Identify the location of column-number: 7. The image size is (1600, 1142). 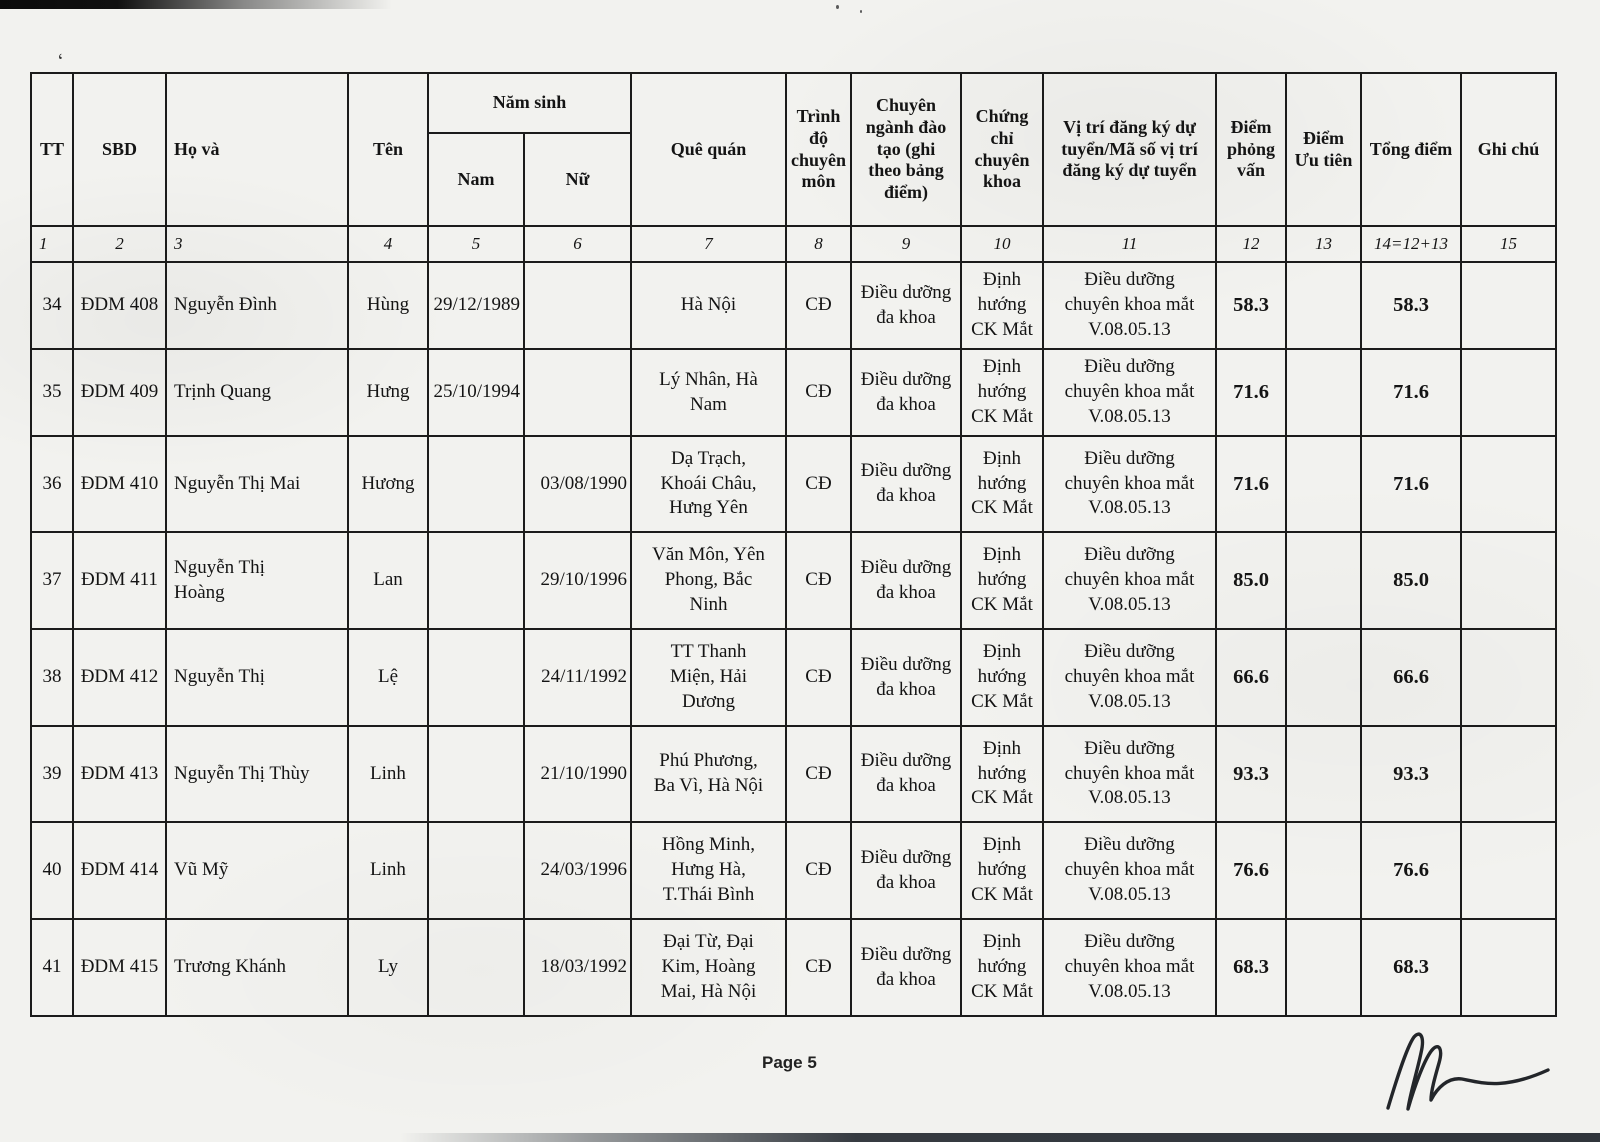
(708, 244).